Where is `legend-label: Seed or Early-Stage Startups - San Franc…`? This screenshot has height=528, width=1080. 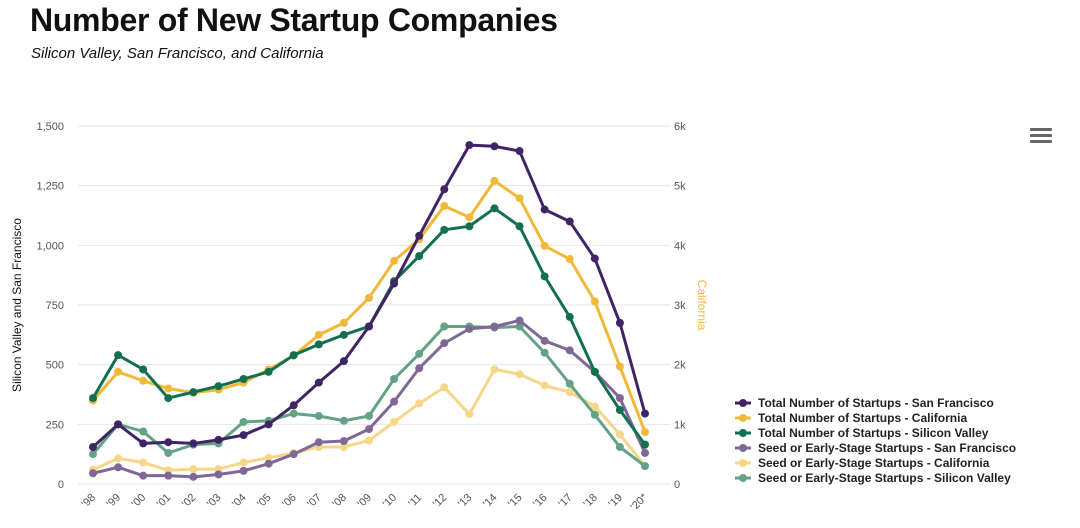 legend-label: Seed or Early-Stage Startups - San Franc… is located at coordinates (887, 448).